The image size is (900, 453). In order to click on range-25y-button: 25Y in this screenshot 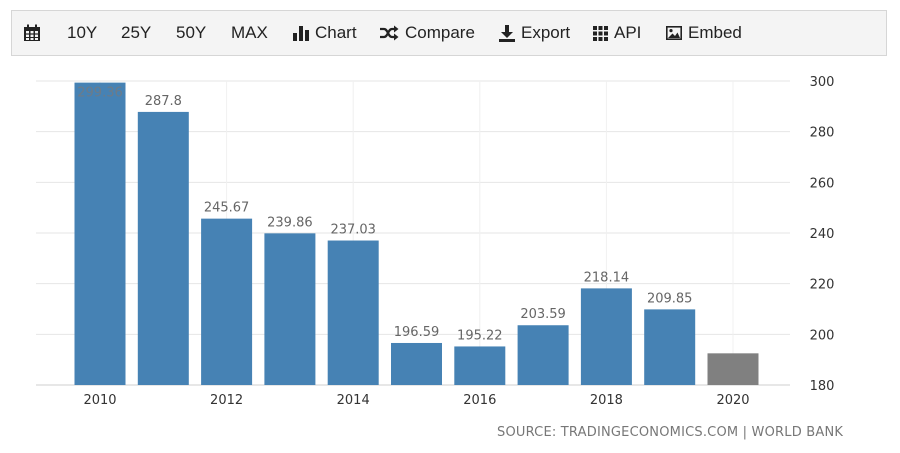, I will do `click(136, 32)`.